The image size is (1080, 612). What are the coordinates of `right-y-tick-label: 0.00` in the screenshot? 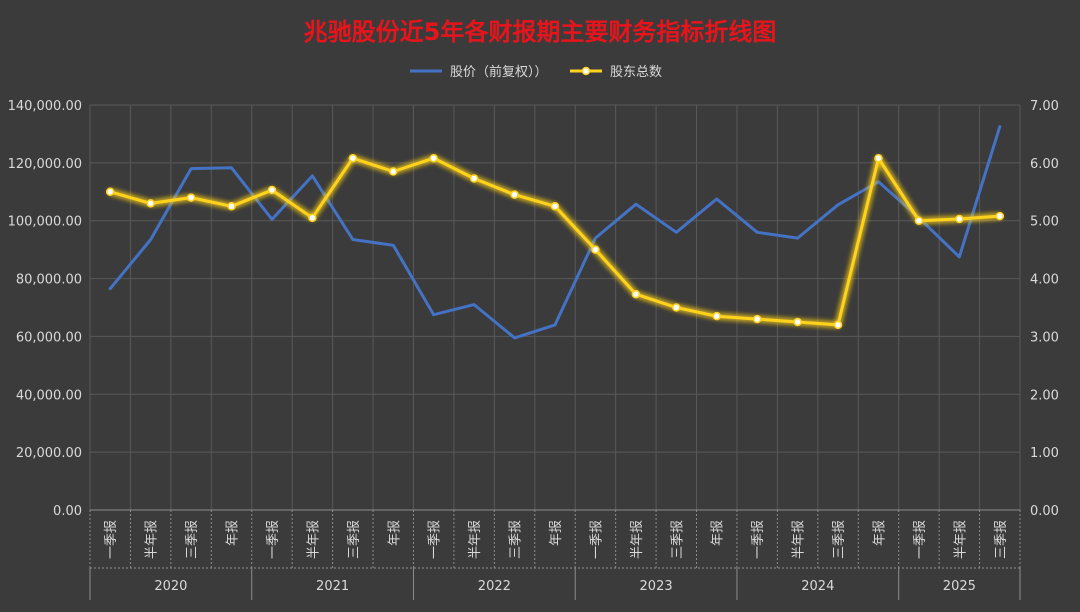 It's located at (1044, 511).